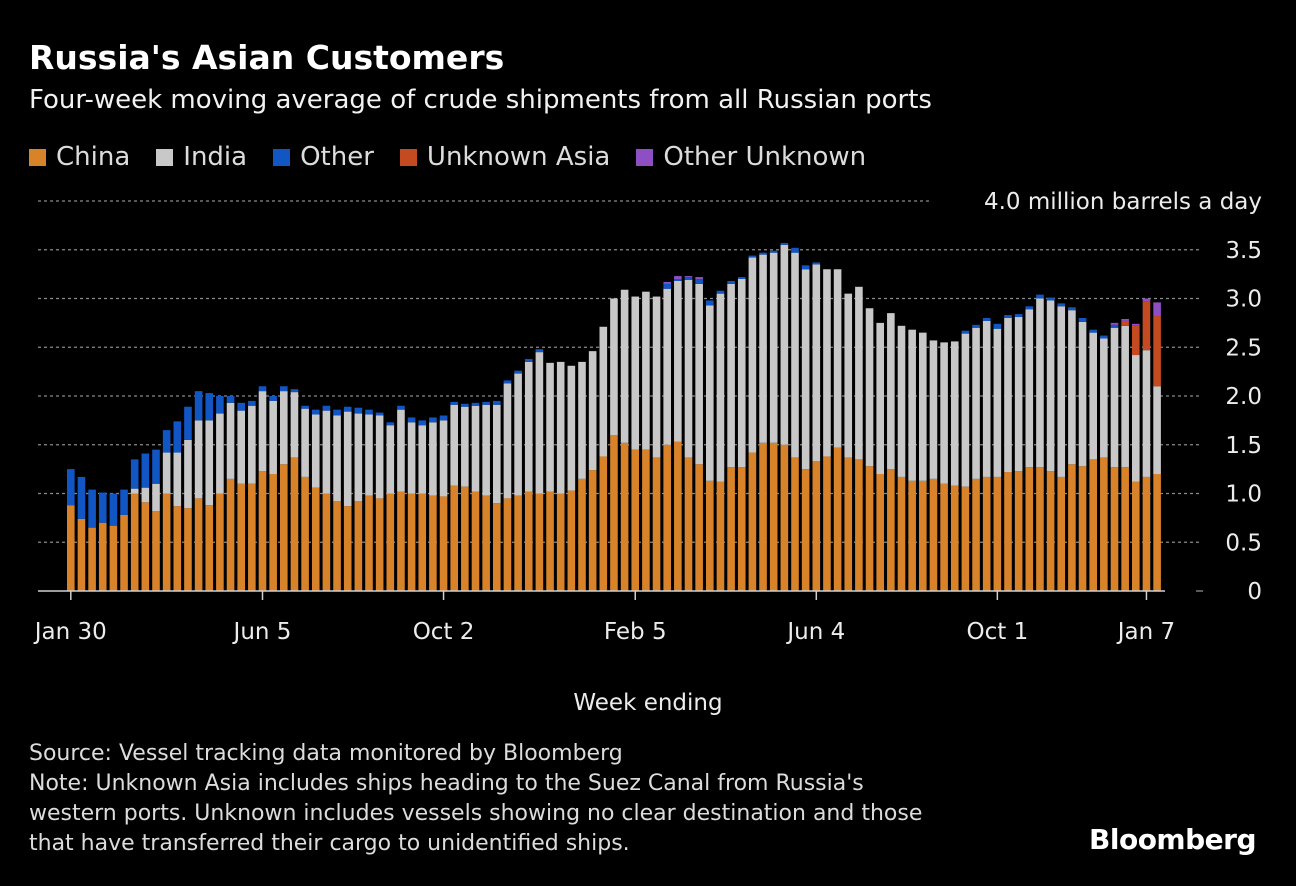  Describe the element at coordinates (604, 617) in the screenshot. I see `x-axis: Jan 30 Jun 5 Oct 2 Feb 5 Jun 4 Oct 1 Jan 7` at that location.